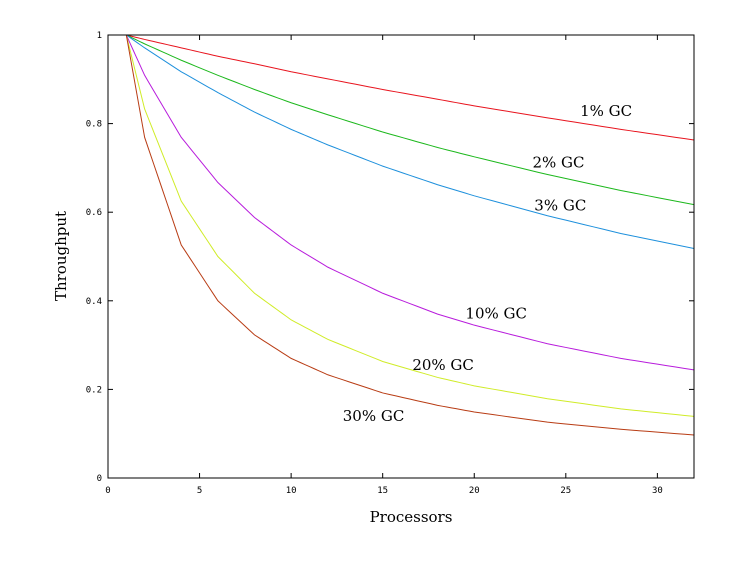 This screenshot has height=563, width=746. What do you see at coordinates (606, 111) in the screenshot?
I see `series-label-1pct-gc: 1% GC` at bounding box center [606, 111].